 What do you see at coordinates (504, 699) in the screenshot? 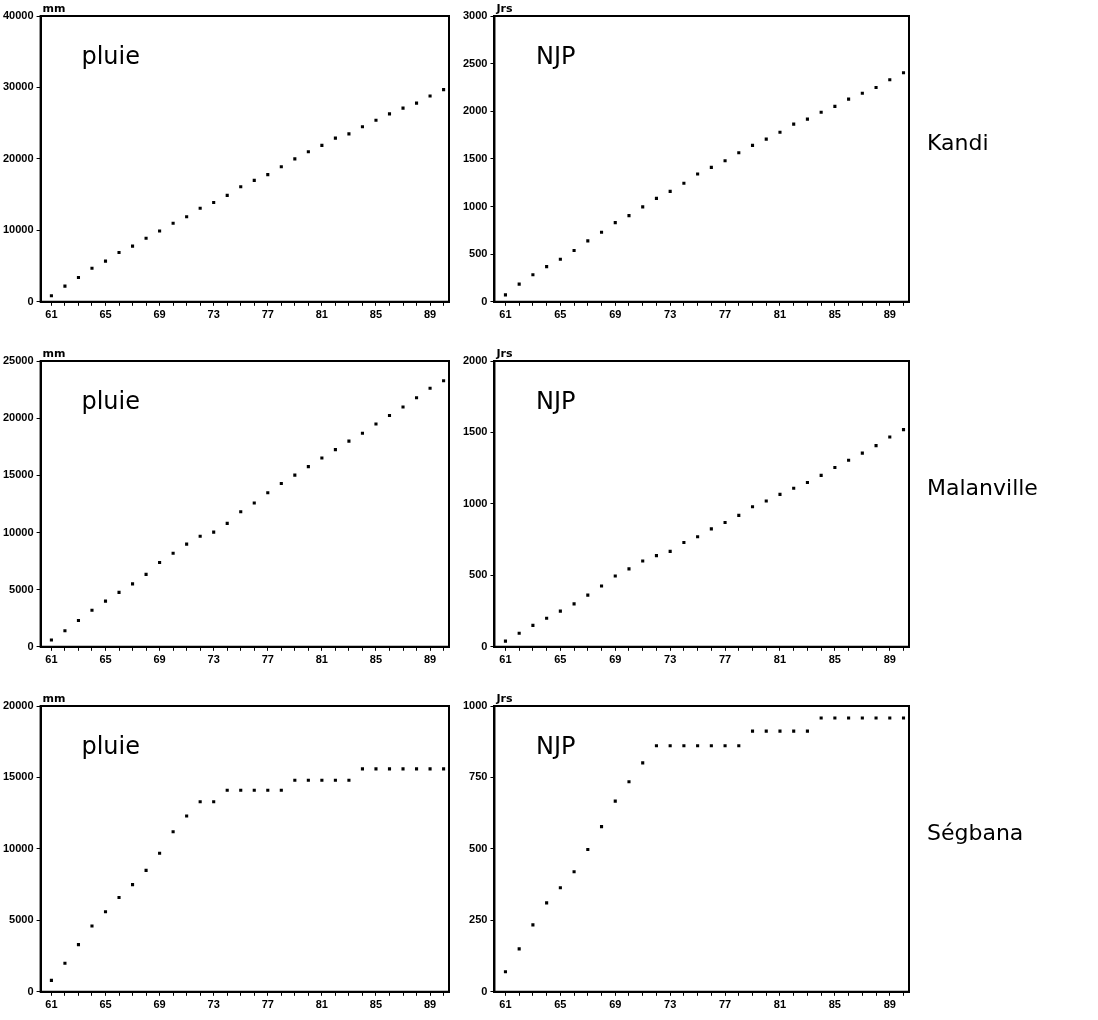
I see `y-axis-title: Jrs` at bounding box center [504, 699].